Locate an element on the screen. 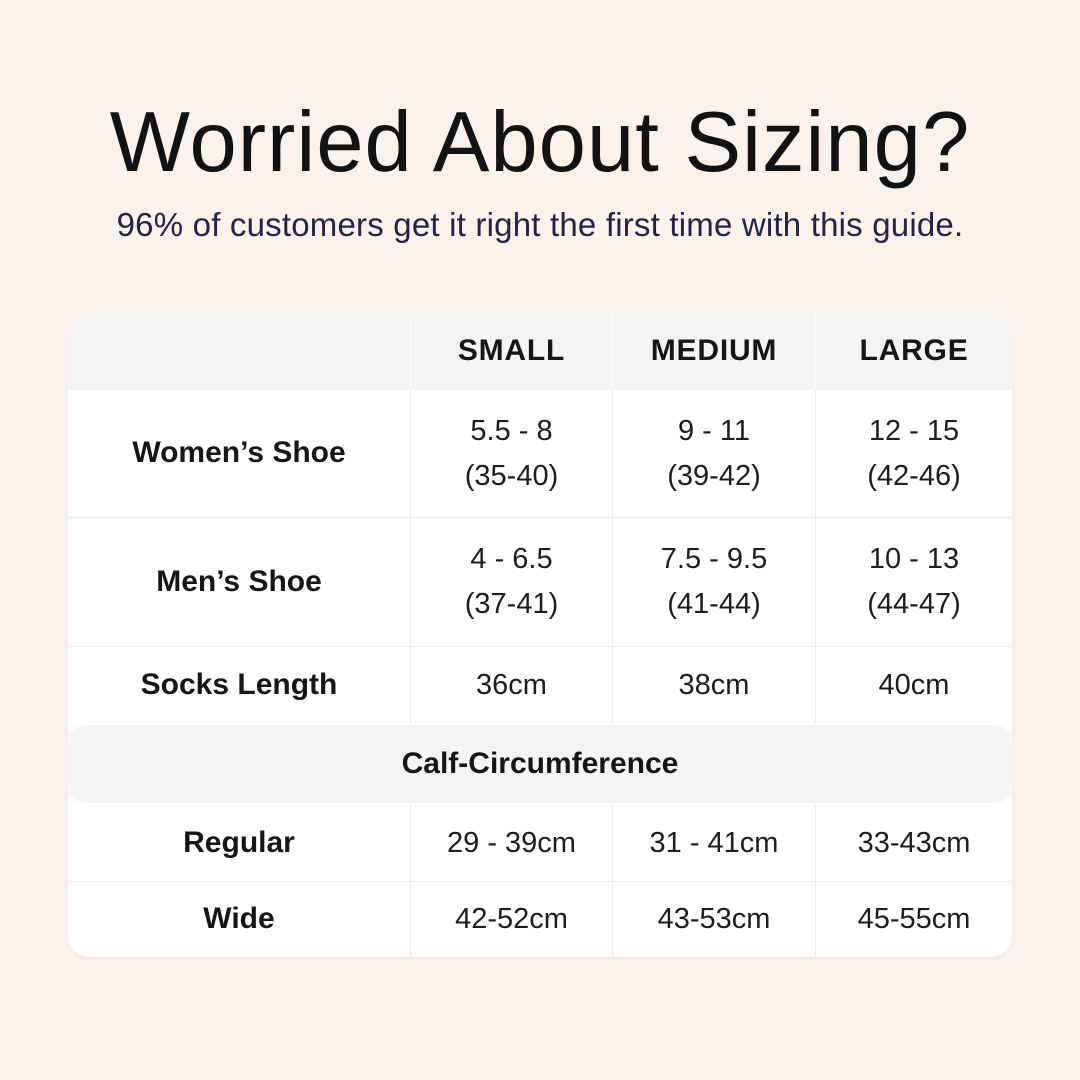  table-header-row: SMALL MEDIUM LARGE is located at coordinates (540, 351).